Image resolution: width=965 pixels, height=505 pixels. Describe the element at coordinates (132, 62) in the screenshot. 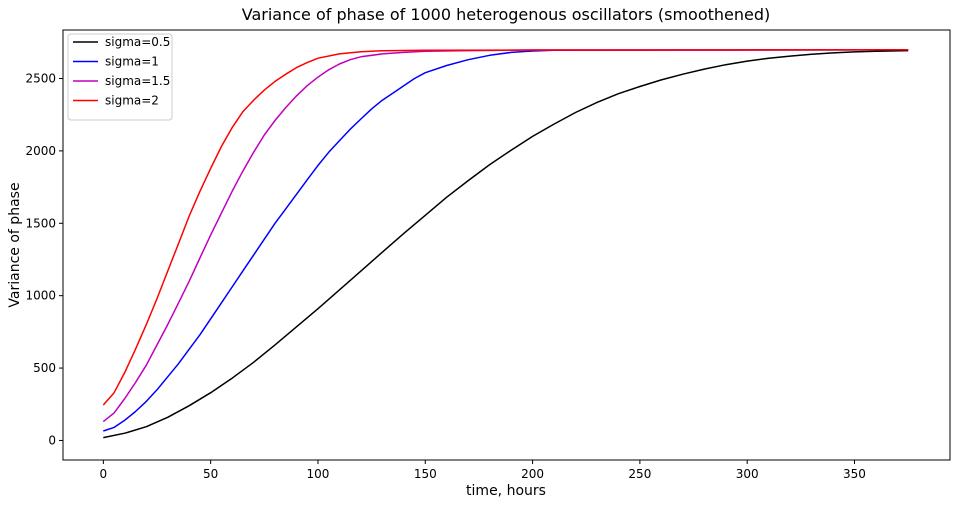

I see `legend-label: sigma=1` at that location.